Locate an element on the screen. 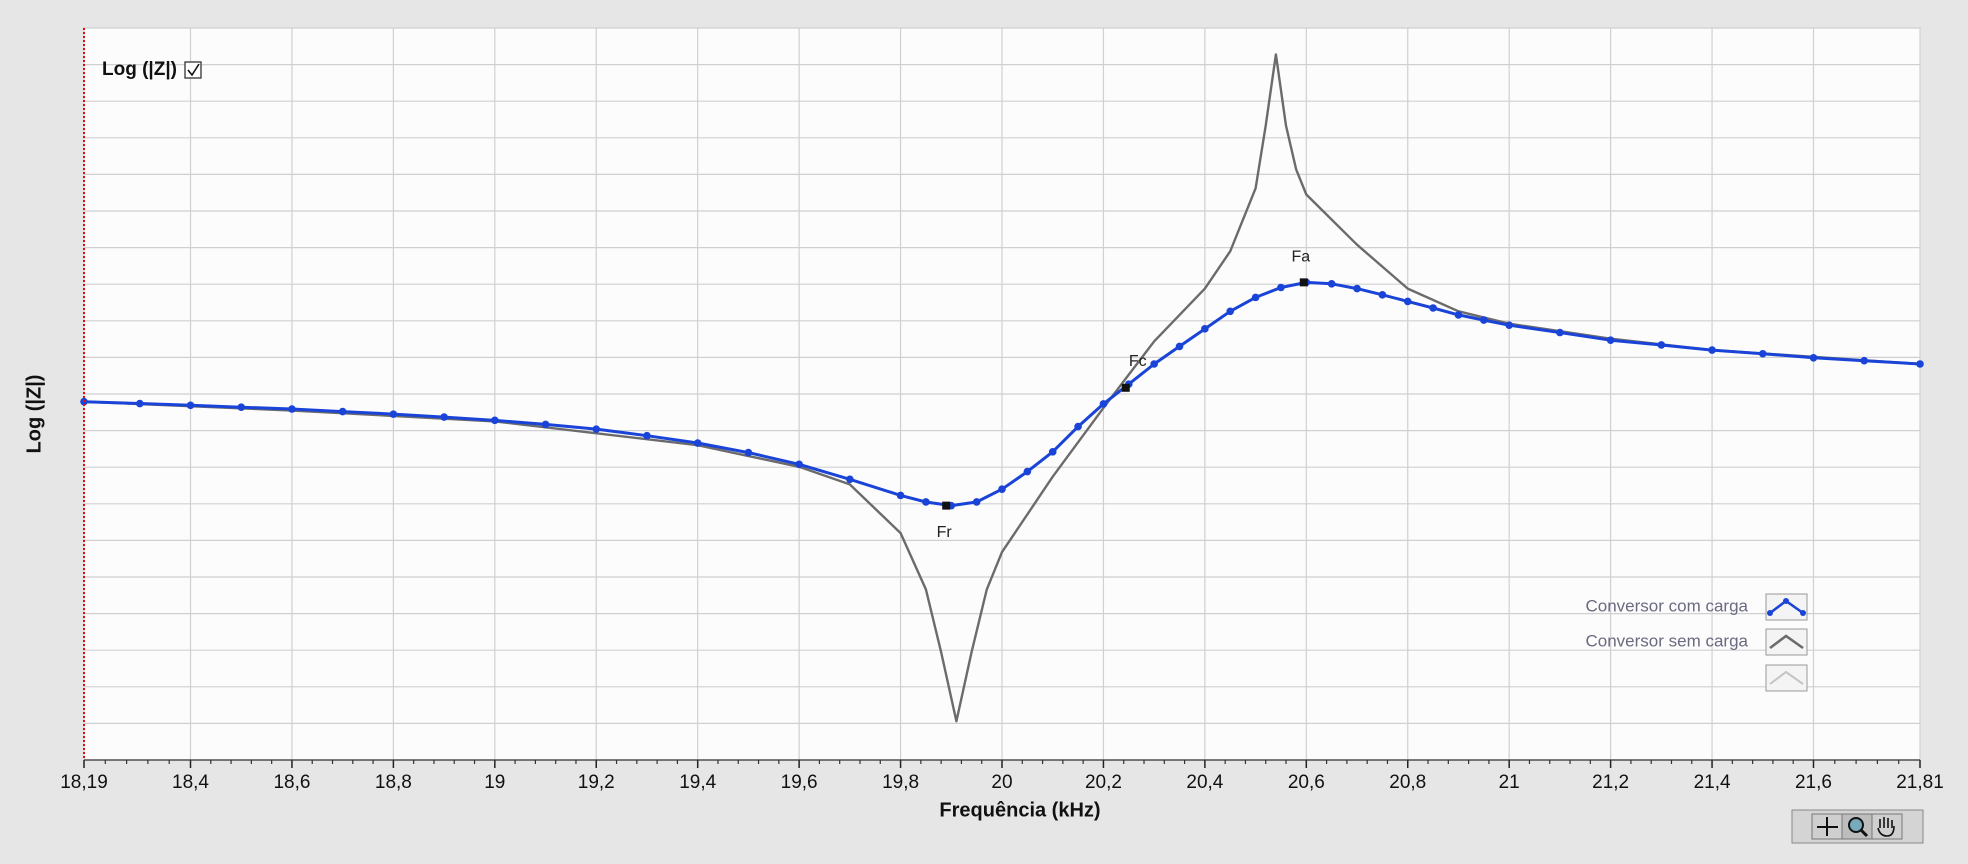  annotation-label: Fa is located at coordinates (1300, 257).